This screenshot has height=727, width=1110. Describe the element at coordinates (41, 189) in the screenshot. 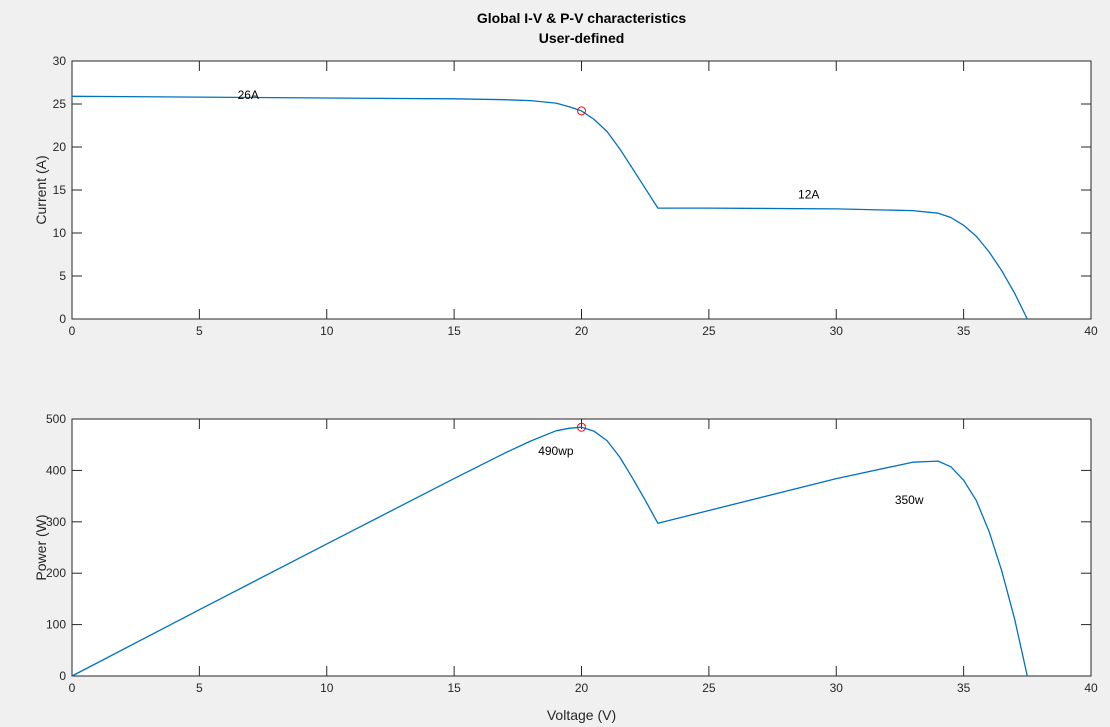

I see `y-axis-label: Current (A)` at that location.